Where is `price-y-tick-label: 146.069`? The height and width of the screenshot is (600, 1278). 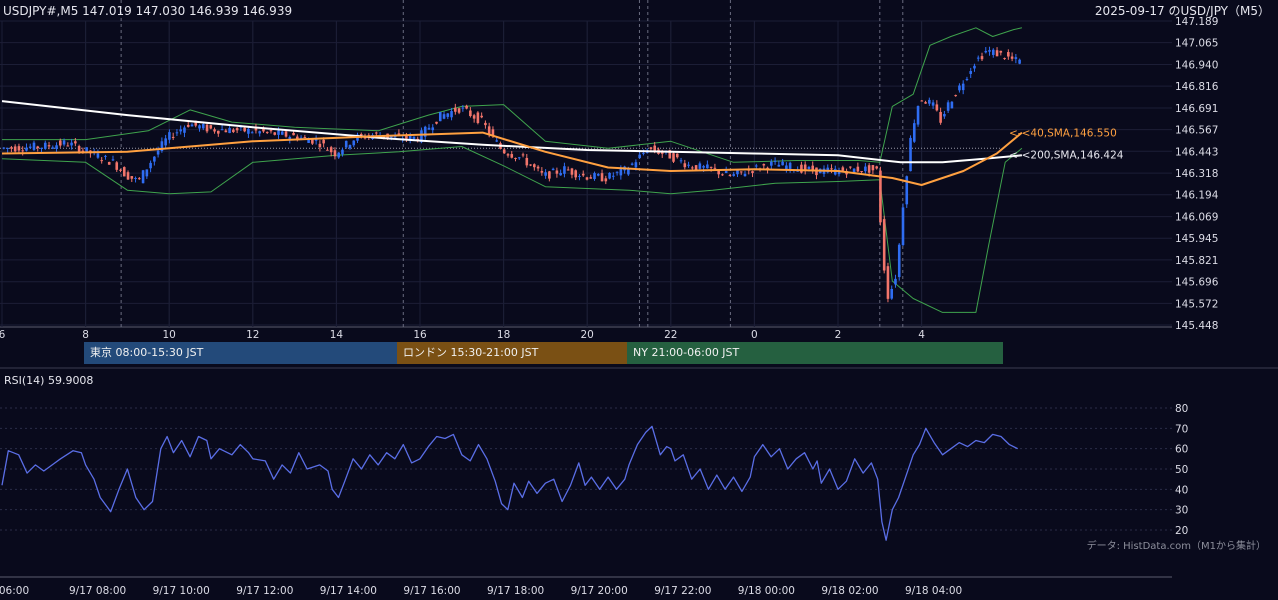
price-y-tick-label: 146.069 is located at coordinates (1196, 218).